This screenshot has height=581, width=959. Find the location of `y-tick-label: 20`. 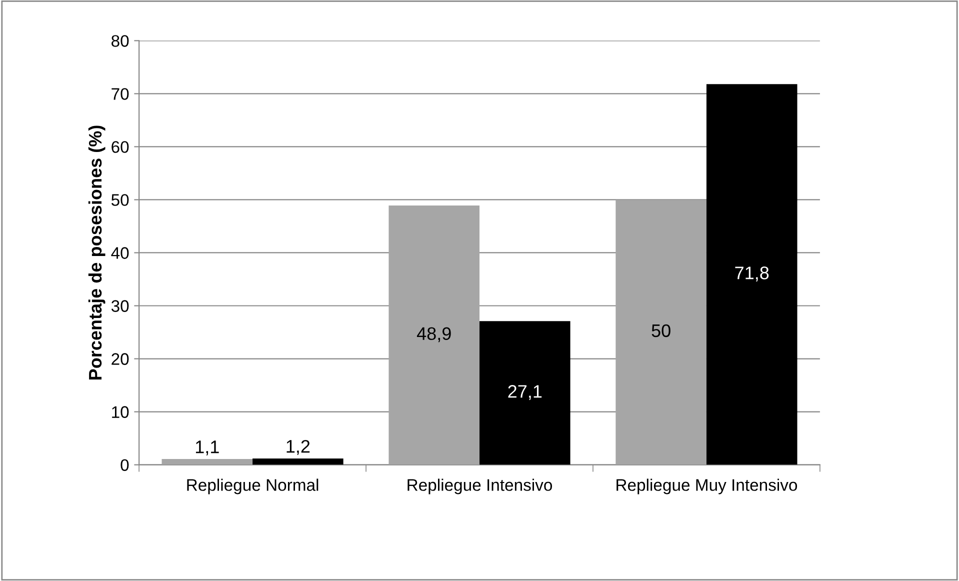

y-tick-label: 20 is located at coordinates (120, 359).